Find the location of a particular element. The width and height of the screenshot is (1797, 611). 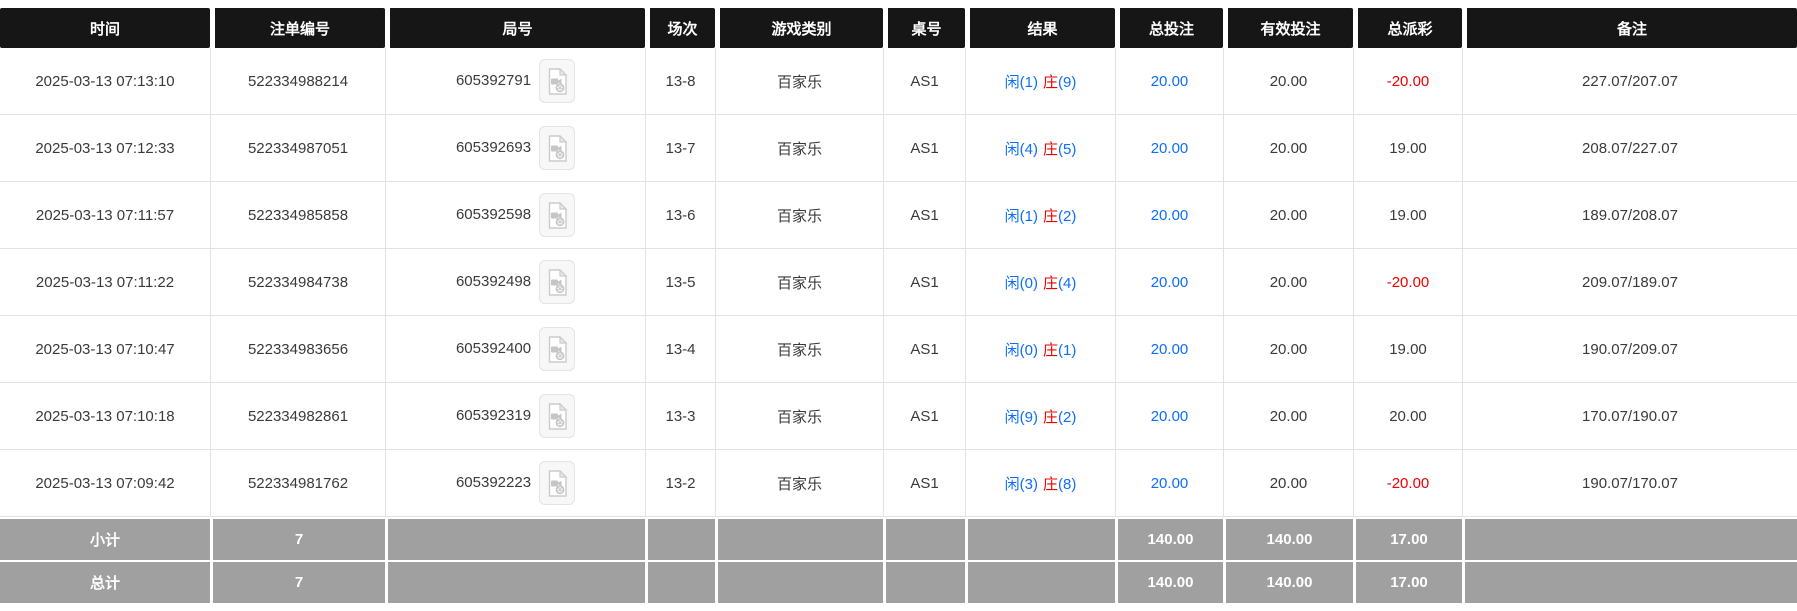

round-cell: 605392693 is located at coordinates (515, 148).